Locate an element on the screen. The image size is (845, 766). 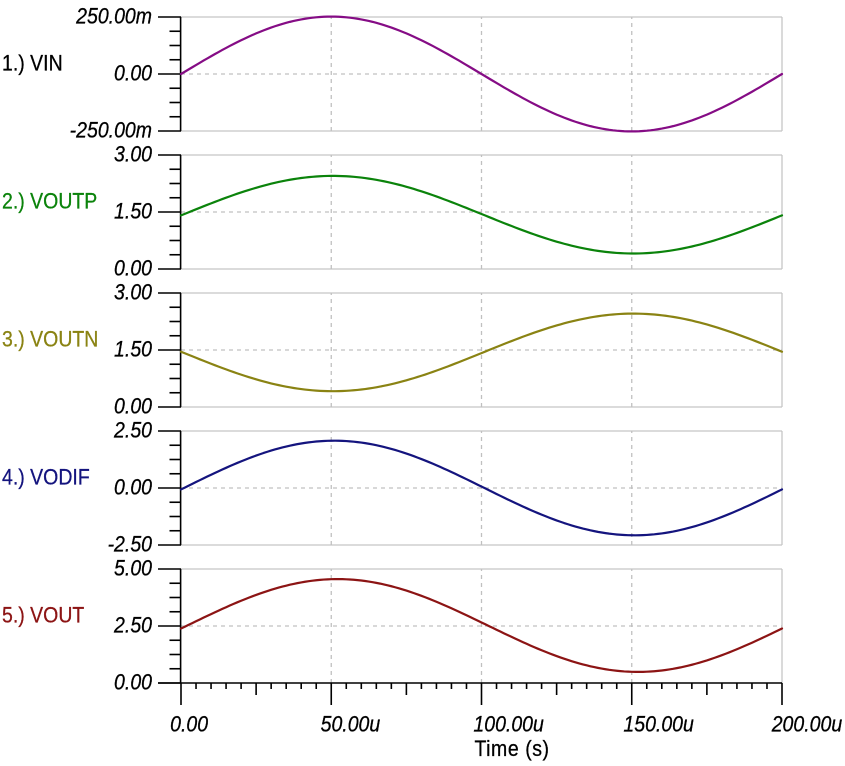
svg-text: -250.00m is located at coordinates (111, 130).